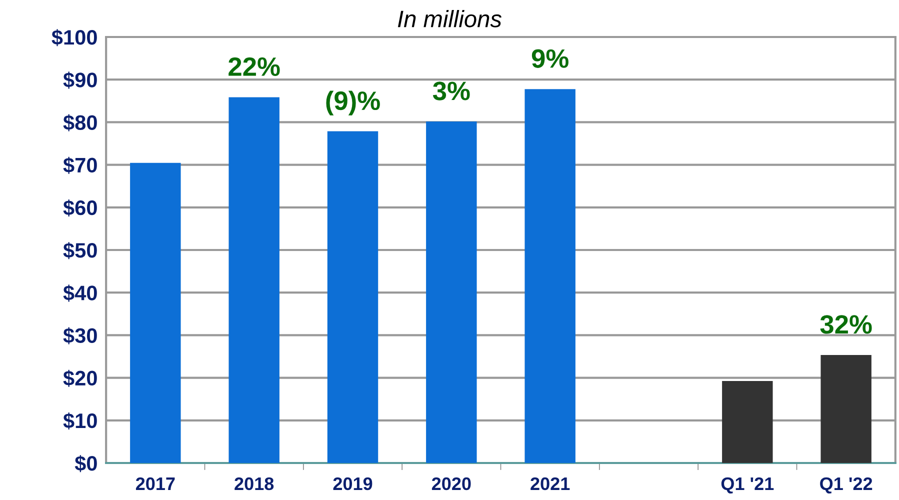 Image resolution: width=899 pixels, height=500 pixels. What do you see at coordinates (254, 66) in the screenshot?
I see `annotation: 22%` at bounding box center [254, 66].